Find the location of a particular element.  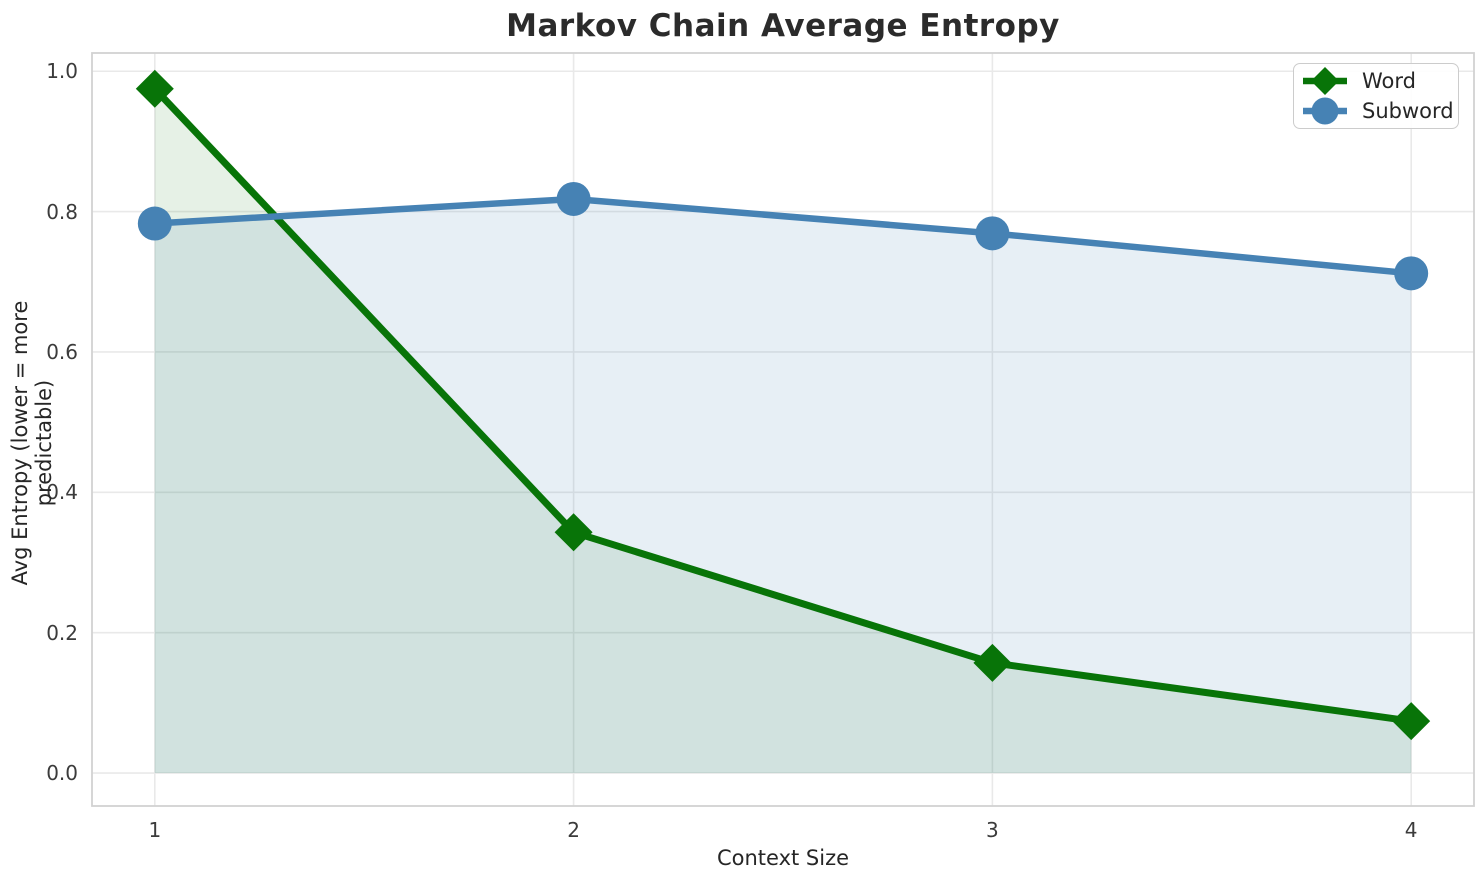

y-tick-label: 1.0 is located at coordinates (62, 71).